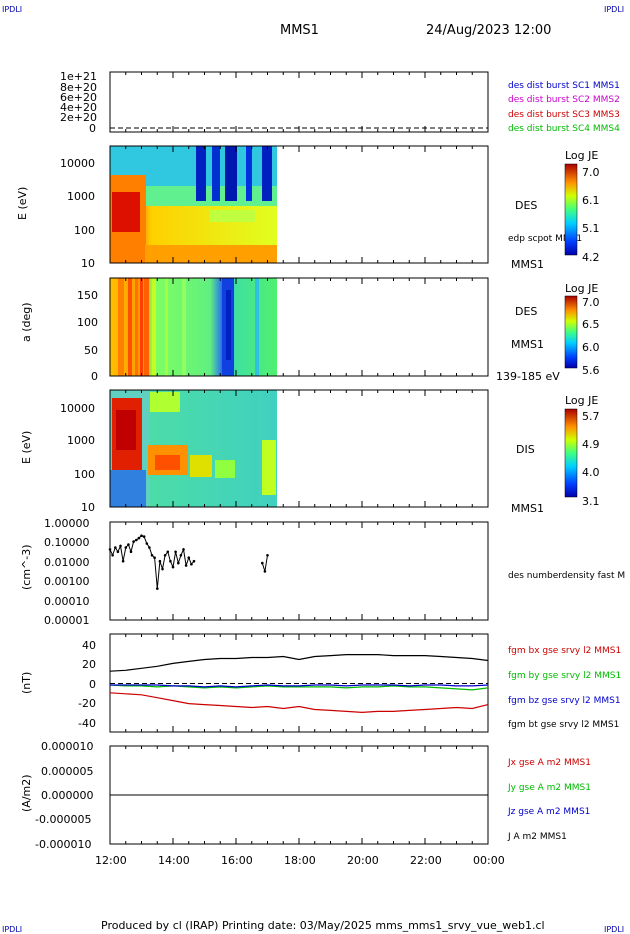  I want to click on y-tick-label: -20, so click(87, 703).